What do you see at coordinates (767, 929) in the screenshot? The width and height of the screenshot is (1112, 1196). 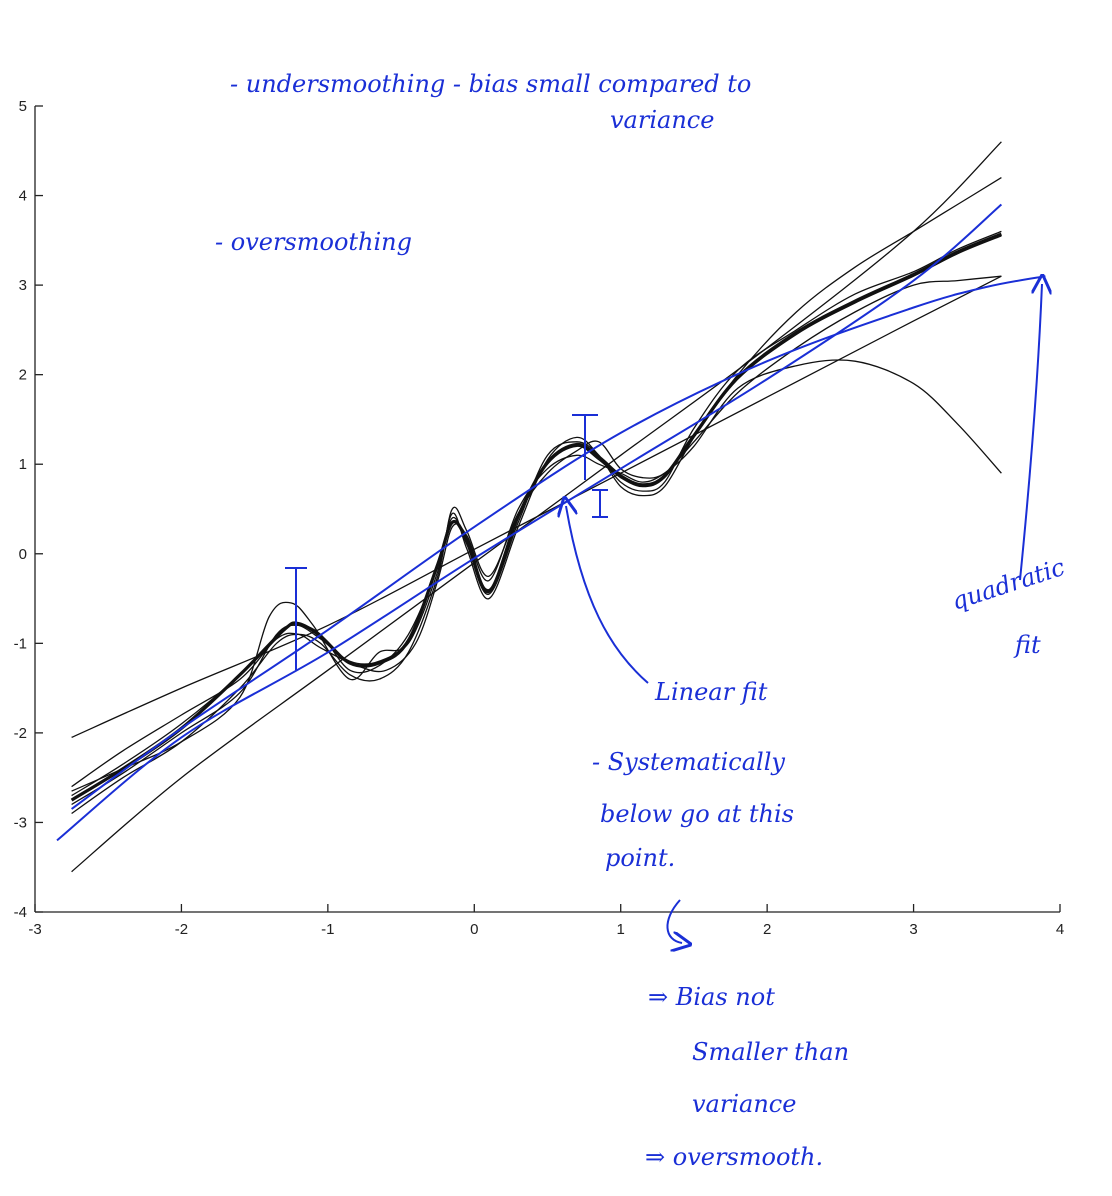 I see `x-tick-label: 2` at bounding box center [767, 929].